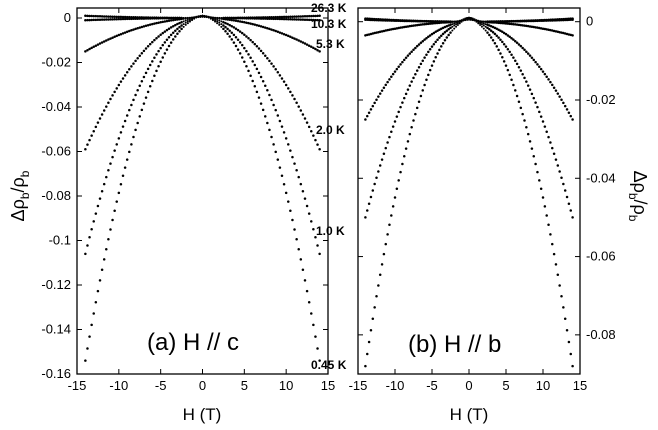  I want to click on x-tick-label: 0, so click(468, 385).